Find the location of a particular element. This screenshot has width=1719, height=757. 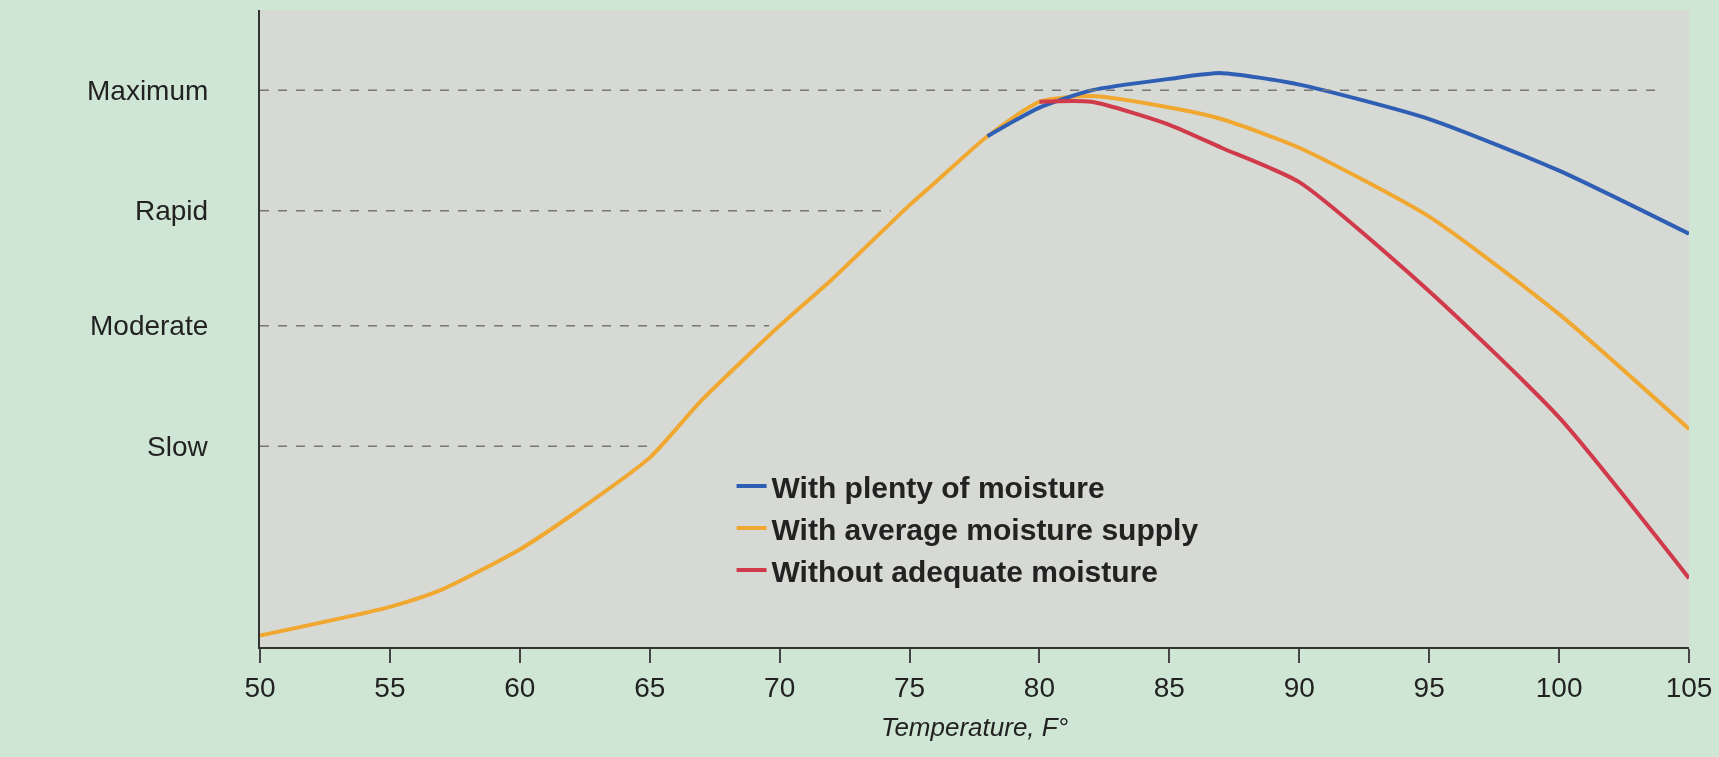

legend-label: Without adequate moisture is located at coordinates (964, 571).